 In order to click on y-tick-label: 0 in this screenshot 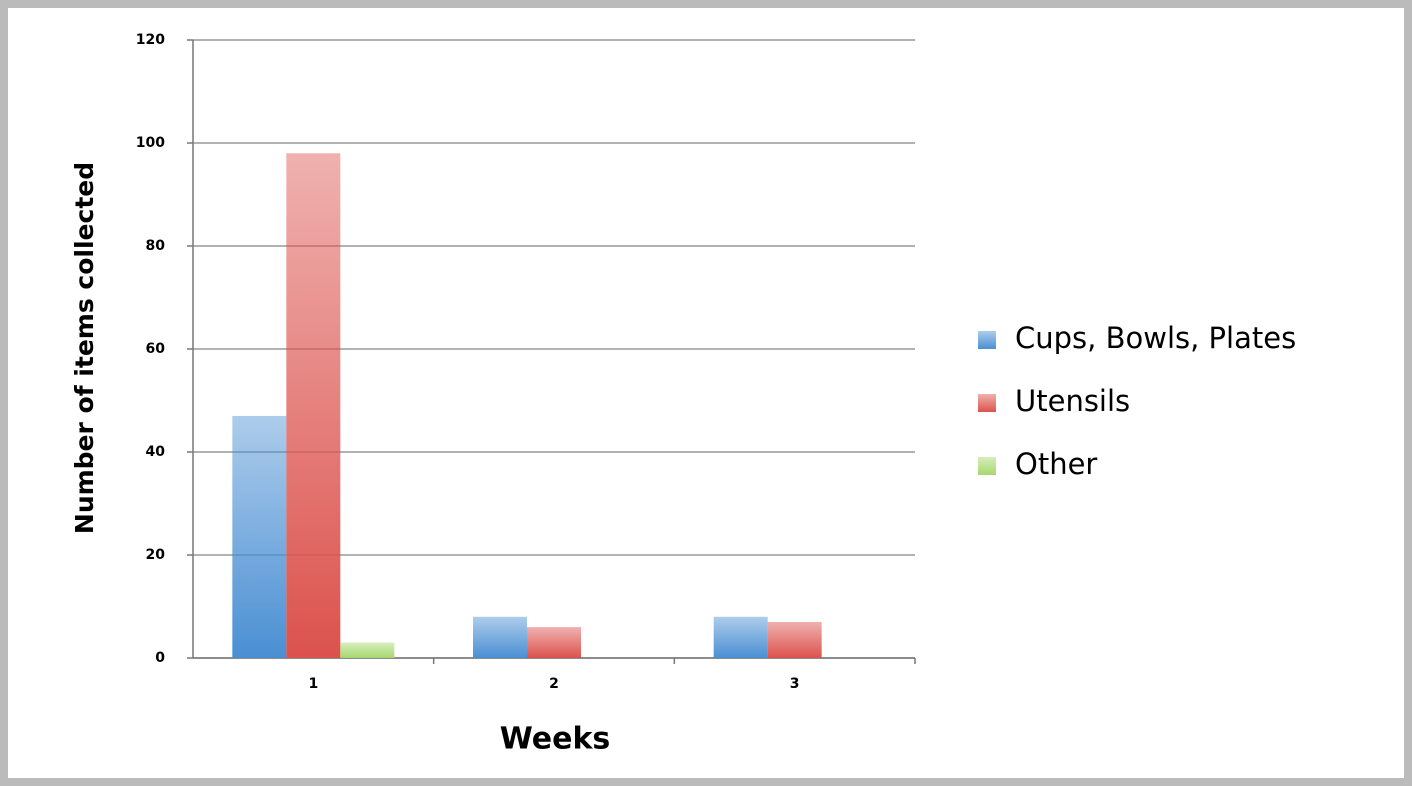, I will do `click(160, 658)`.